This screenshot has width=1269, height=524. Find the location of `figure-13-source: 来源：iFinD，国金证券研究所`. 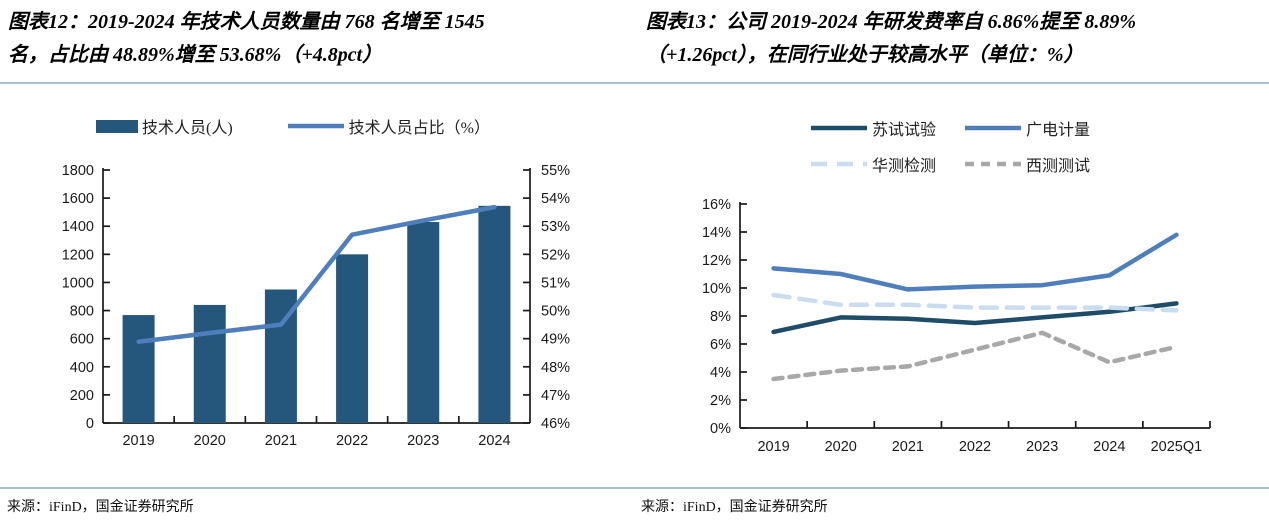

figure-13-source: 来源：iFinD，国金证券研究所 is located at coordinates (734, 507).